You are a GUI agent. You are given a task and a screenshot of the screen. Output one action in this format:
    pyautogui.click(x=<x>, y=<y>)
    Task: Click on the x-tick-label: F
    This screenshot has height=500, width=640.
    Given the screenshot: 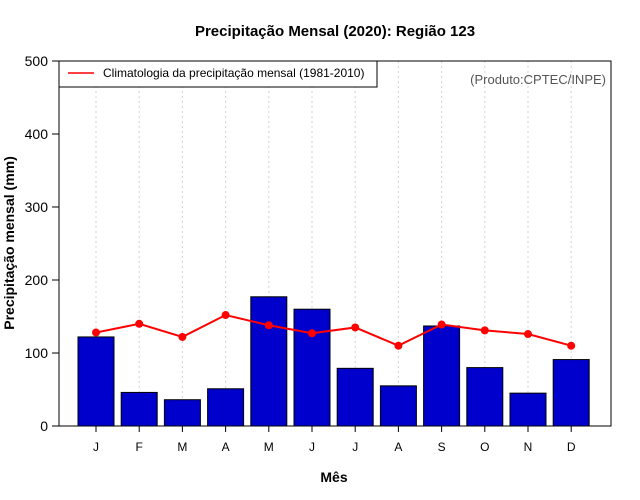 What is the action you would take?
    pyautogui.click(x=139, y=447)
    